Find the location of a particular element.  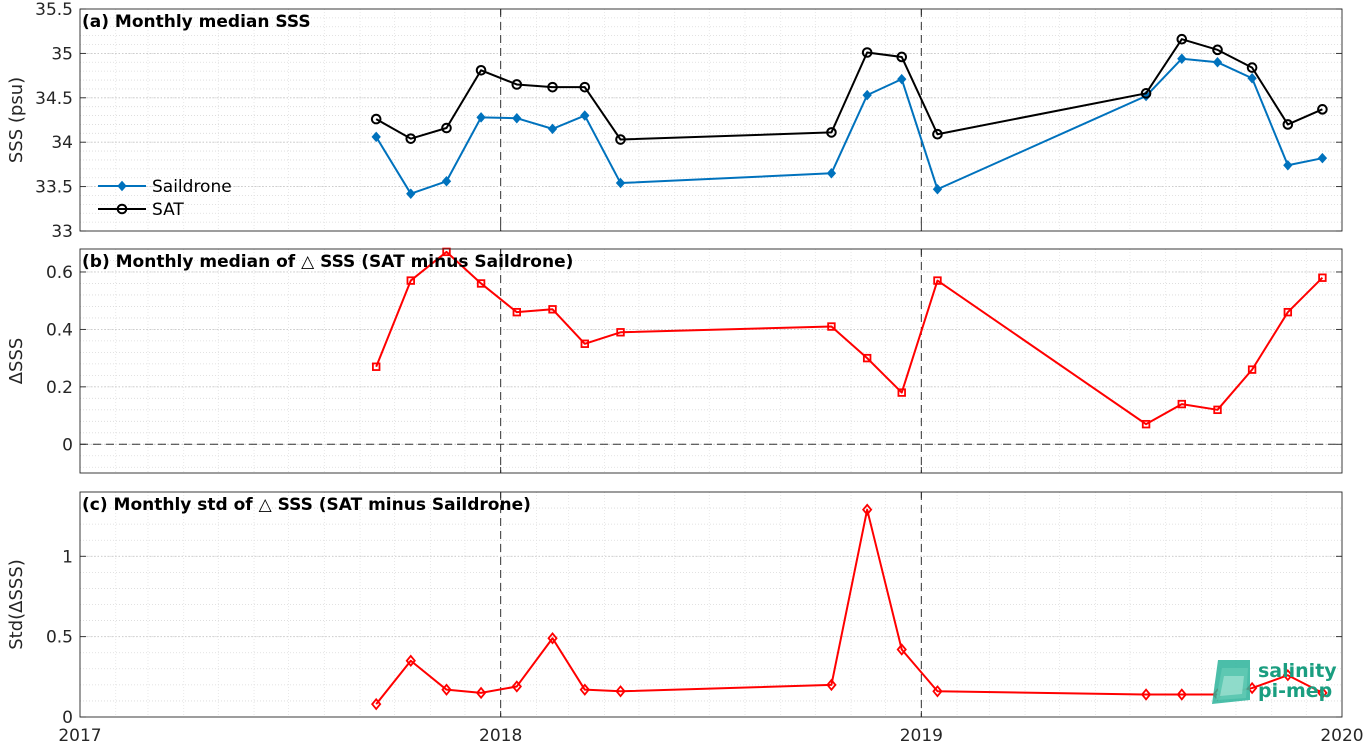

y-tick-label: 0 is located at coordinates (67, 445).